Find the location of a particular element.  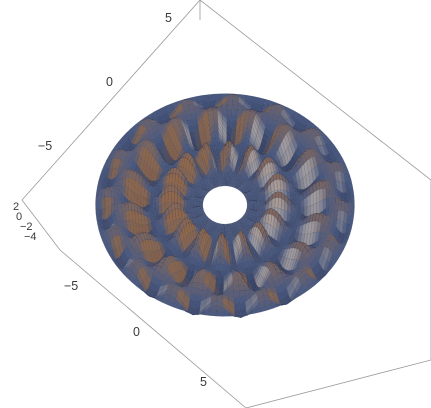

axis-vertical-ticks: 2 0 −2 −4 is located at coordinates (25, 222).